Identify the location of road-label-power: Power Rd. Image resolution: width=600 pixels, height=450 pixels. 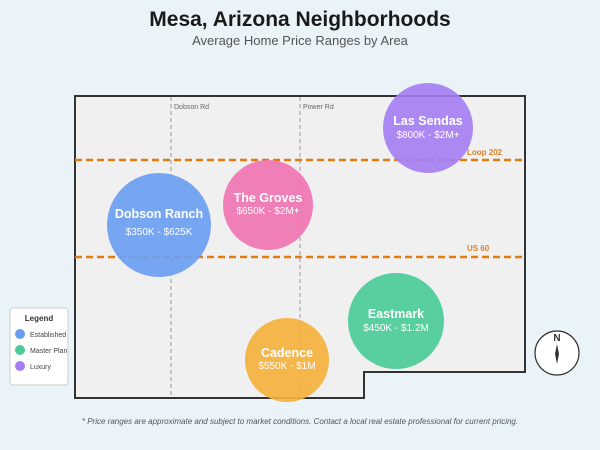
(318, 107).